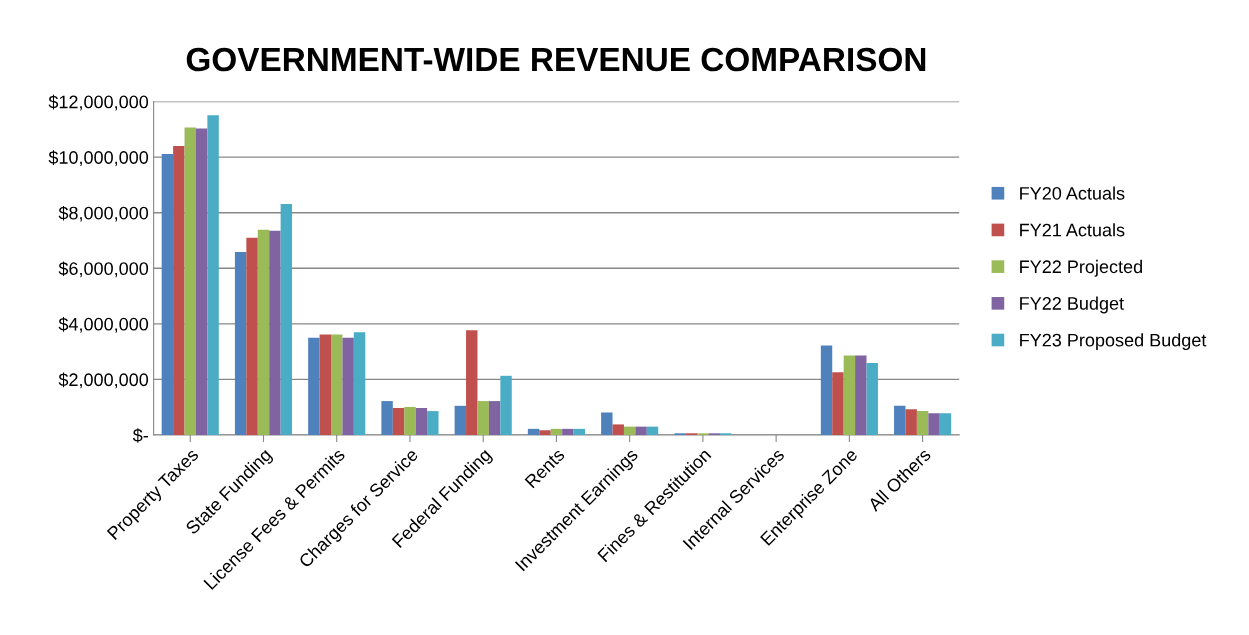 The width and height of the screenshot is (1249, 635). Describe the element at coordinates (140, 435) in the screenshot. I see `y-tick-label: $-` at that location.